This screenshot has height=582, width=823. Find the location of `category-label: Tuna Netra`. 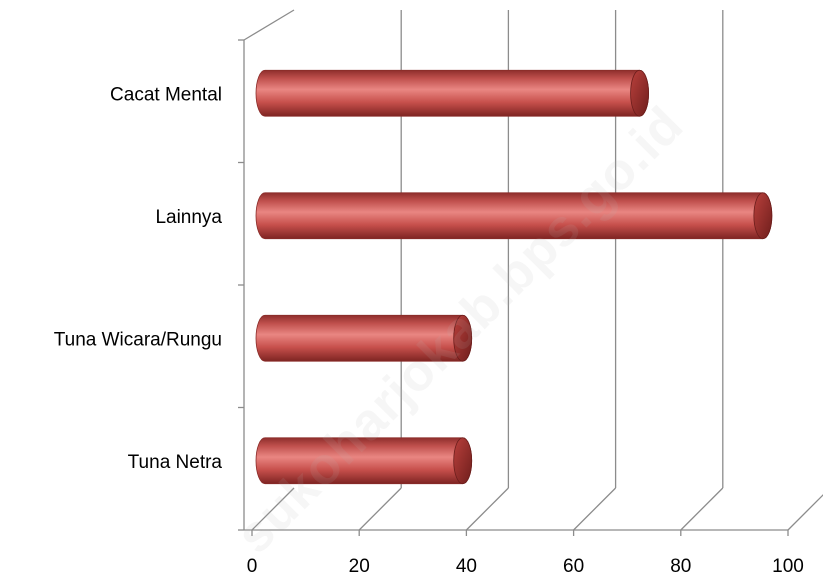

category-label: Tuna Netra is located at coordinates (175, 462).